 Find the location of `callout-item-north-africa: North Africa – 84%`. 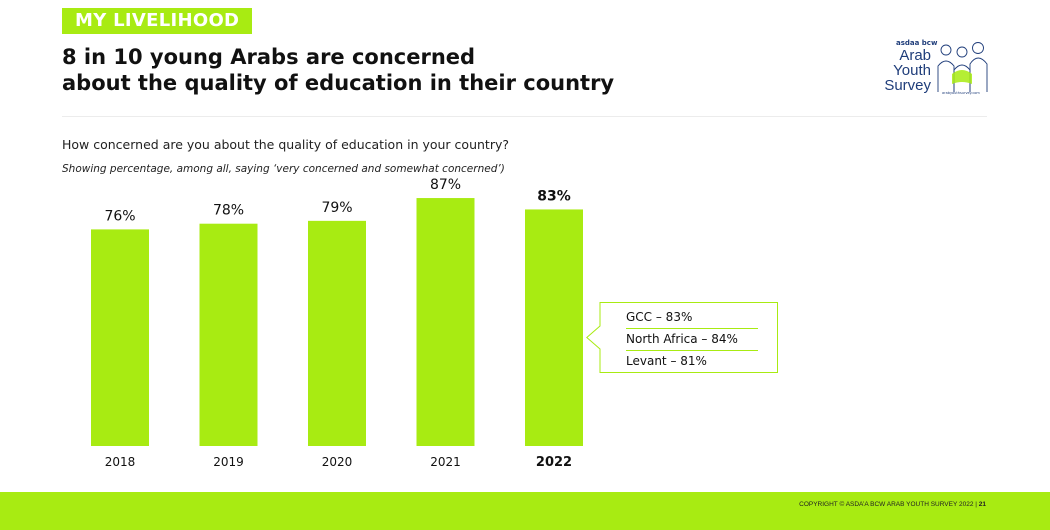

callout-item-north-africa: North Africa – 84% is located at coordinates (692, 339).